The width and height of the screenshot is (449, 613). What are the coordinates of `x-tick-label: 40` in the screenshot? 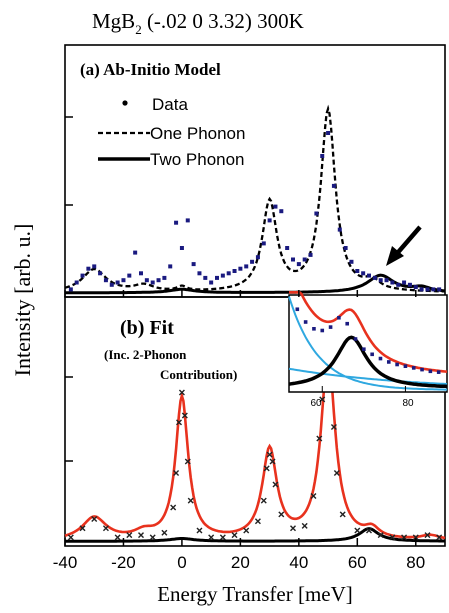 It's located at (298, 562).